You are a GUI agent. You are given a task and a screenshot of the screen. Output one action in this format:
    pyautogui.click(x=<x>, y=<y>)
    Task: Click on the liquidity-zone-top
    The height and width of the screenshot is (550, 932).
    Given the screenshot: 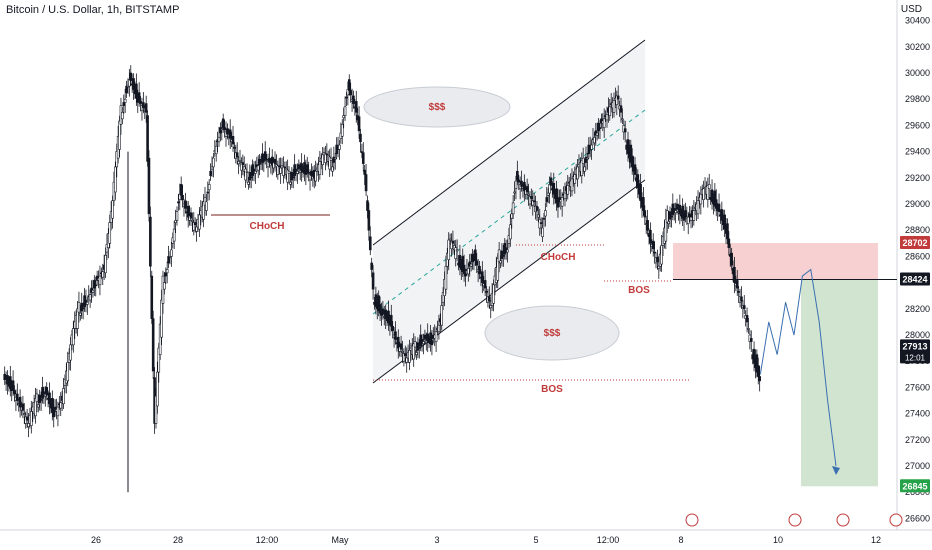 What is the action you would take?
    pyautogui.click(x=437, y=107)
    